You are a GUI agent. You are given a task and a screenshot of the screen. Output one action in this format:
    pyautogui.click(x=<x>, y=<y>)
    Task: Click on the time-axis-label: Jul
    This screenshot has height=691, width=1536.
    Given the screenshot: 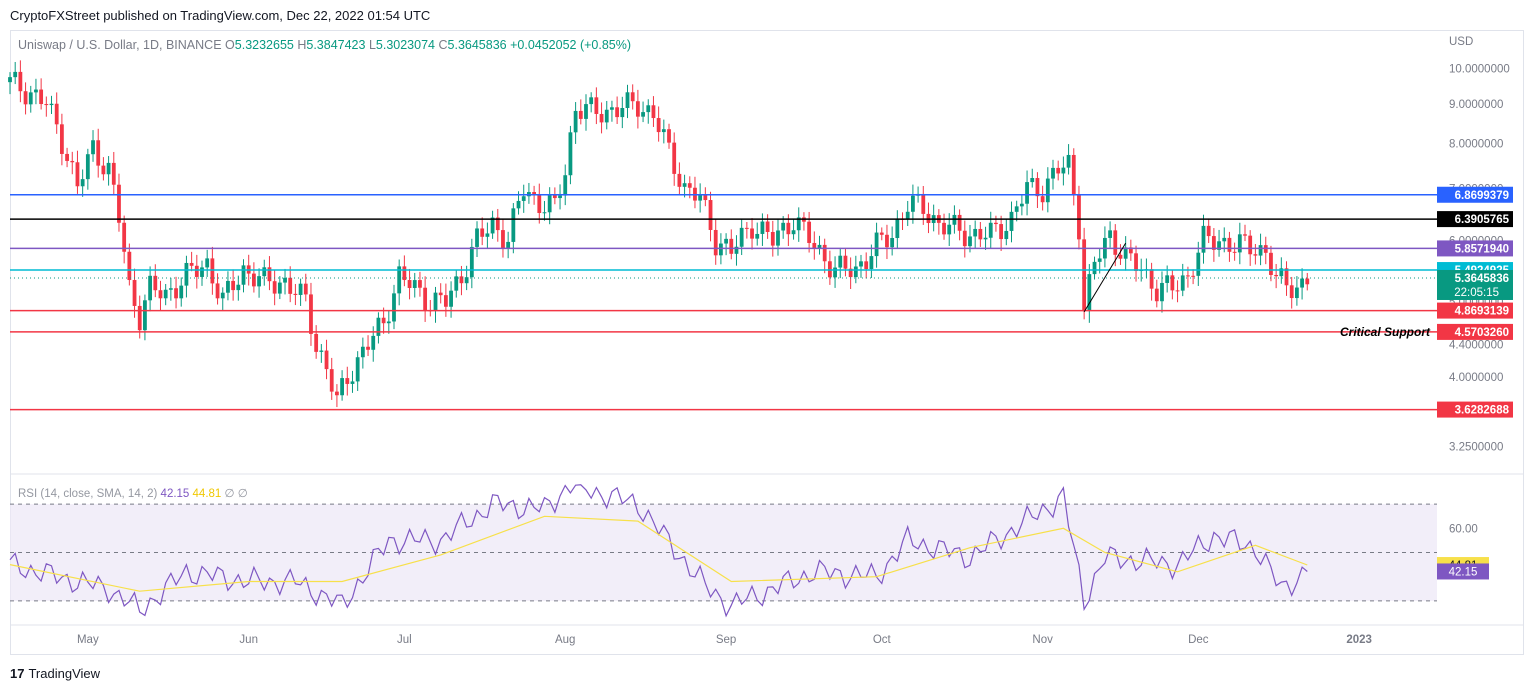 What is the action you would take?
    pyautogui.click(x=404, y=640)
    